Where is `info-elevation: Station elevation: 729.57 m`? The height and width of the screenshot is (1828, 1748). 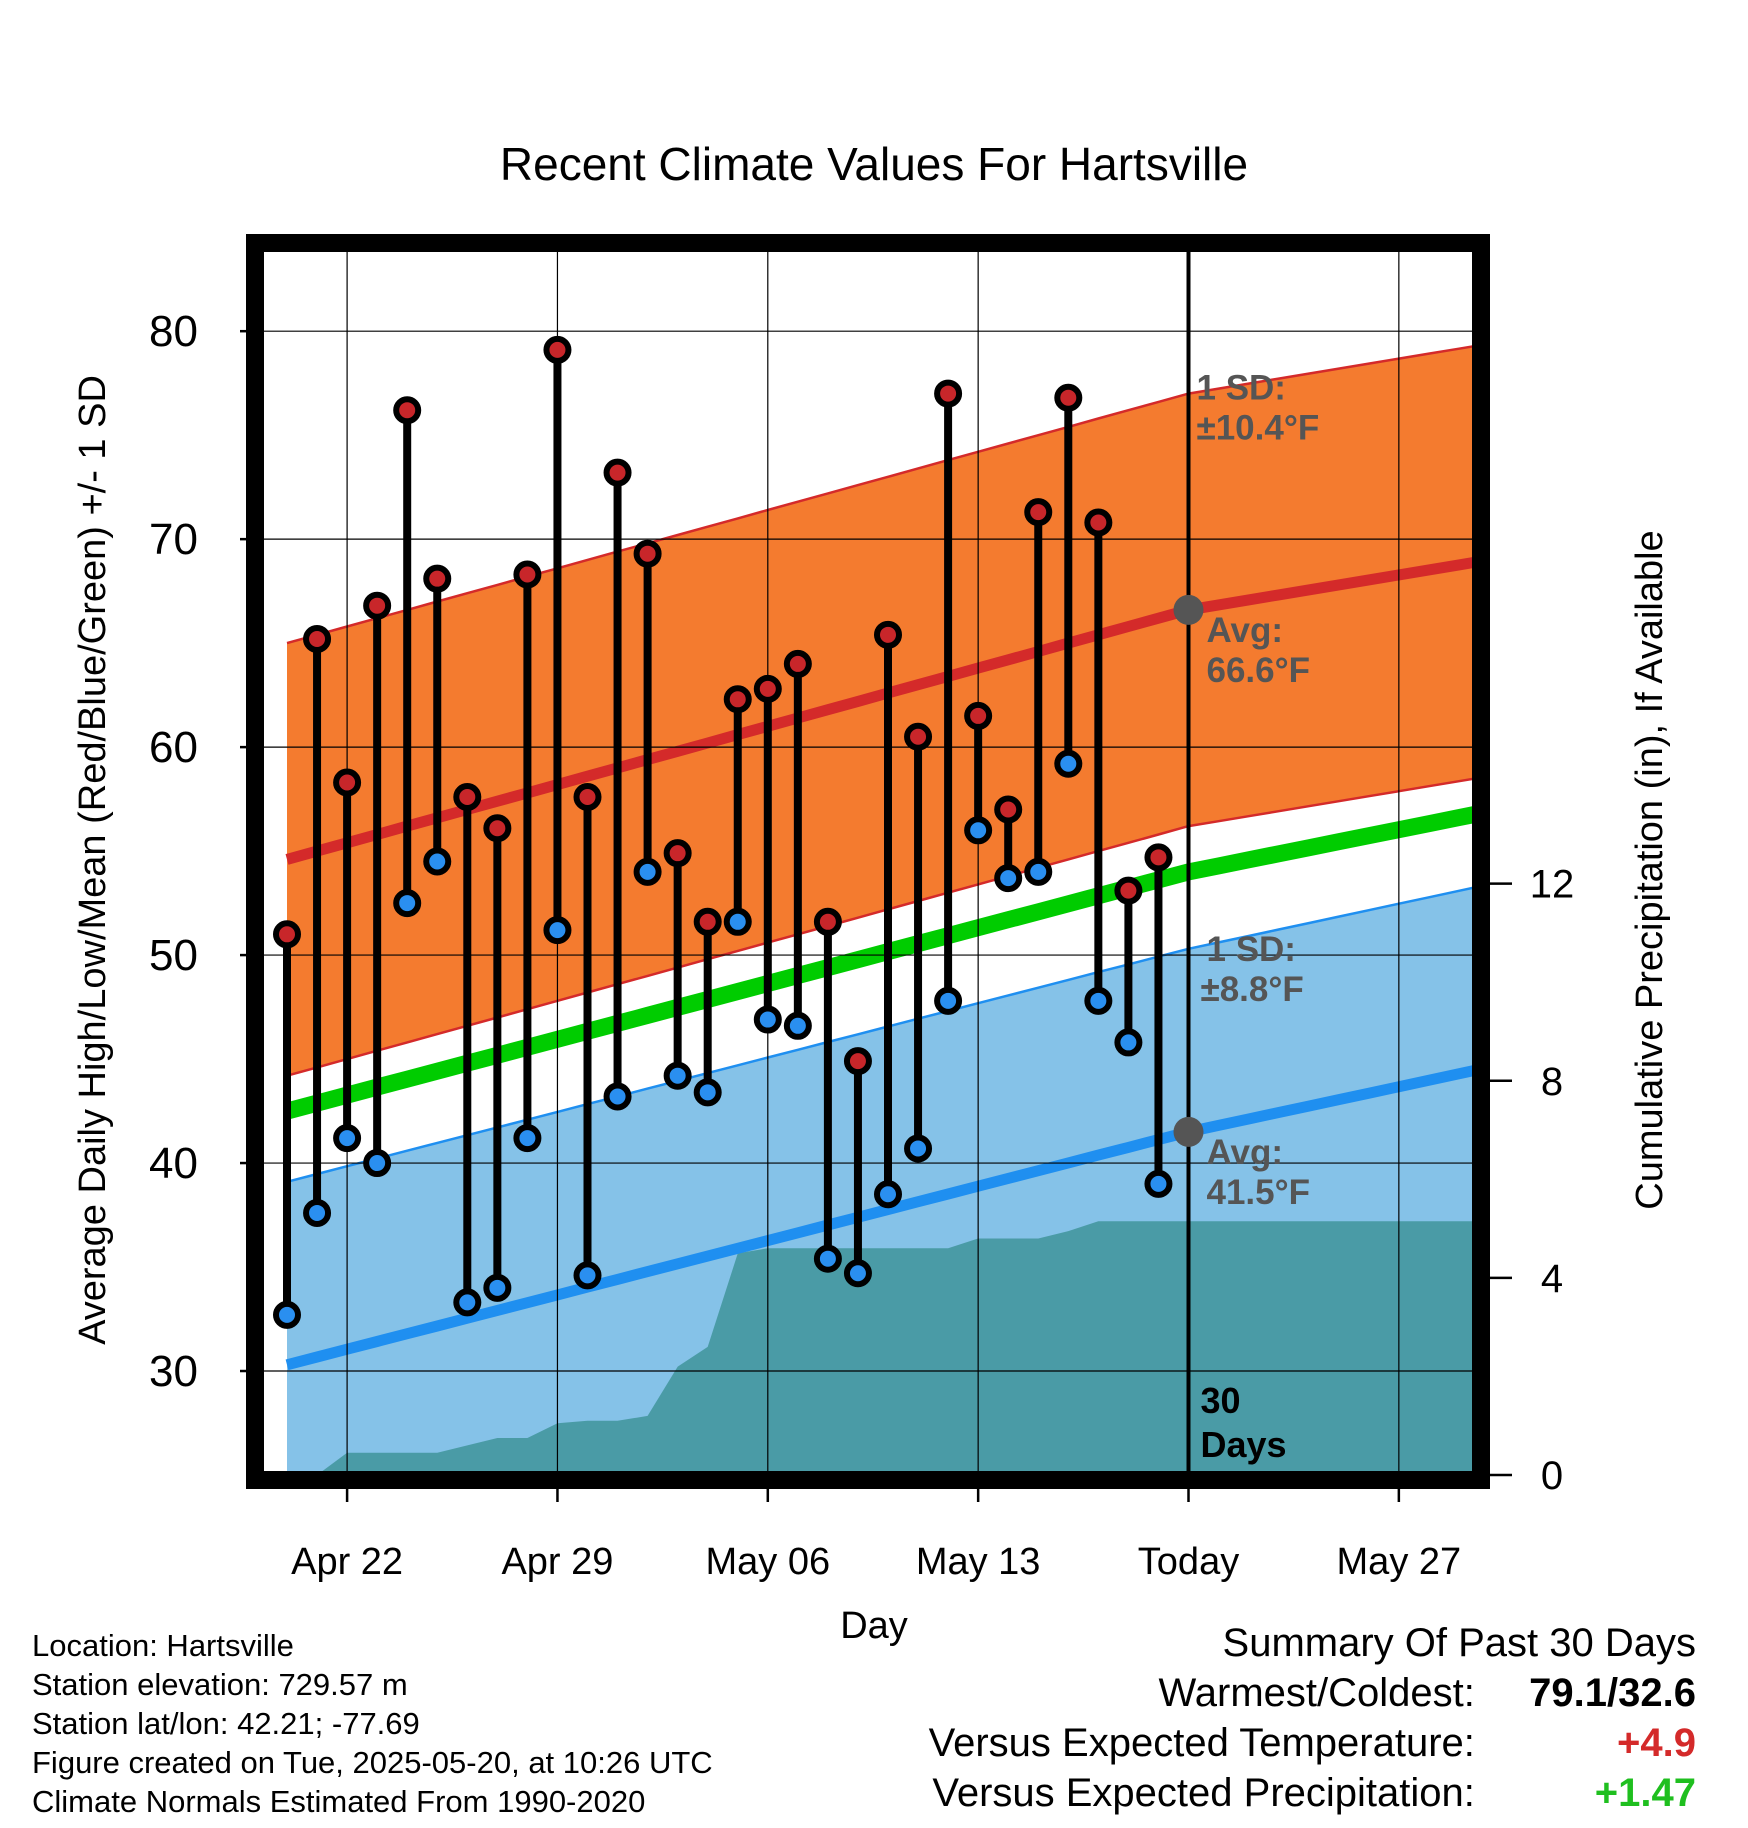
info-elevation: Station elevation: 729.57 m is located at coordinates (220, 1684).